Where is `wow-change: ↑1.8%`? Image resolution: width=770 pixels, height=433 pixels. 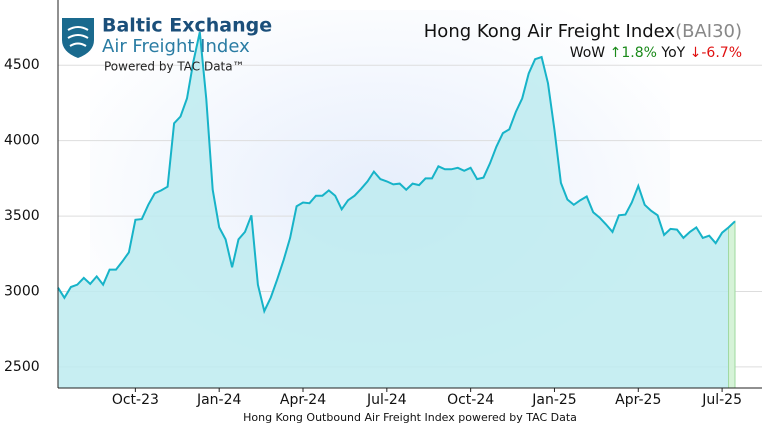
wow-change: ↑1.8% is located at coordinates (633, 53).